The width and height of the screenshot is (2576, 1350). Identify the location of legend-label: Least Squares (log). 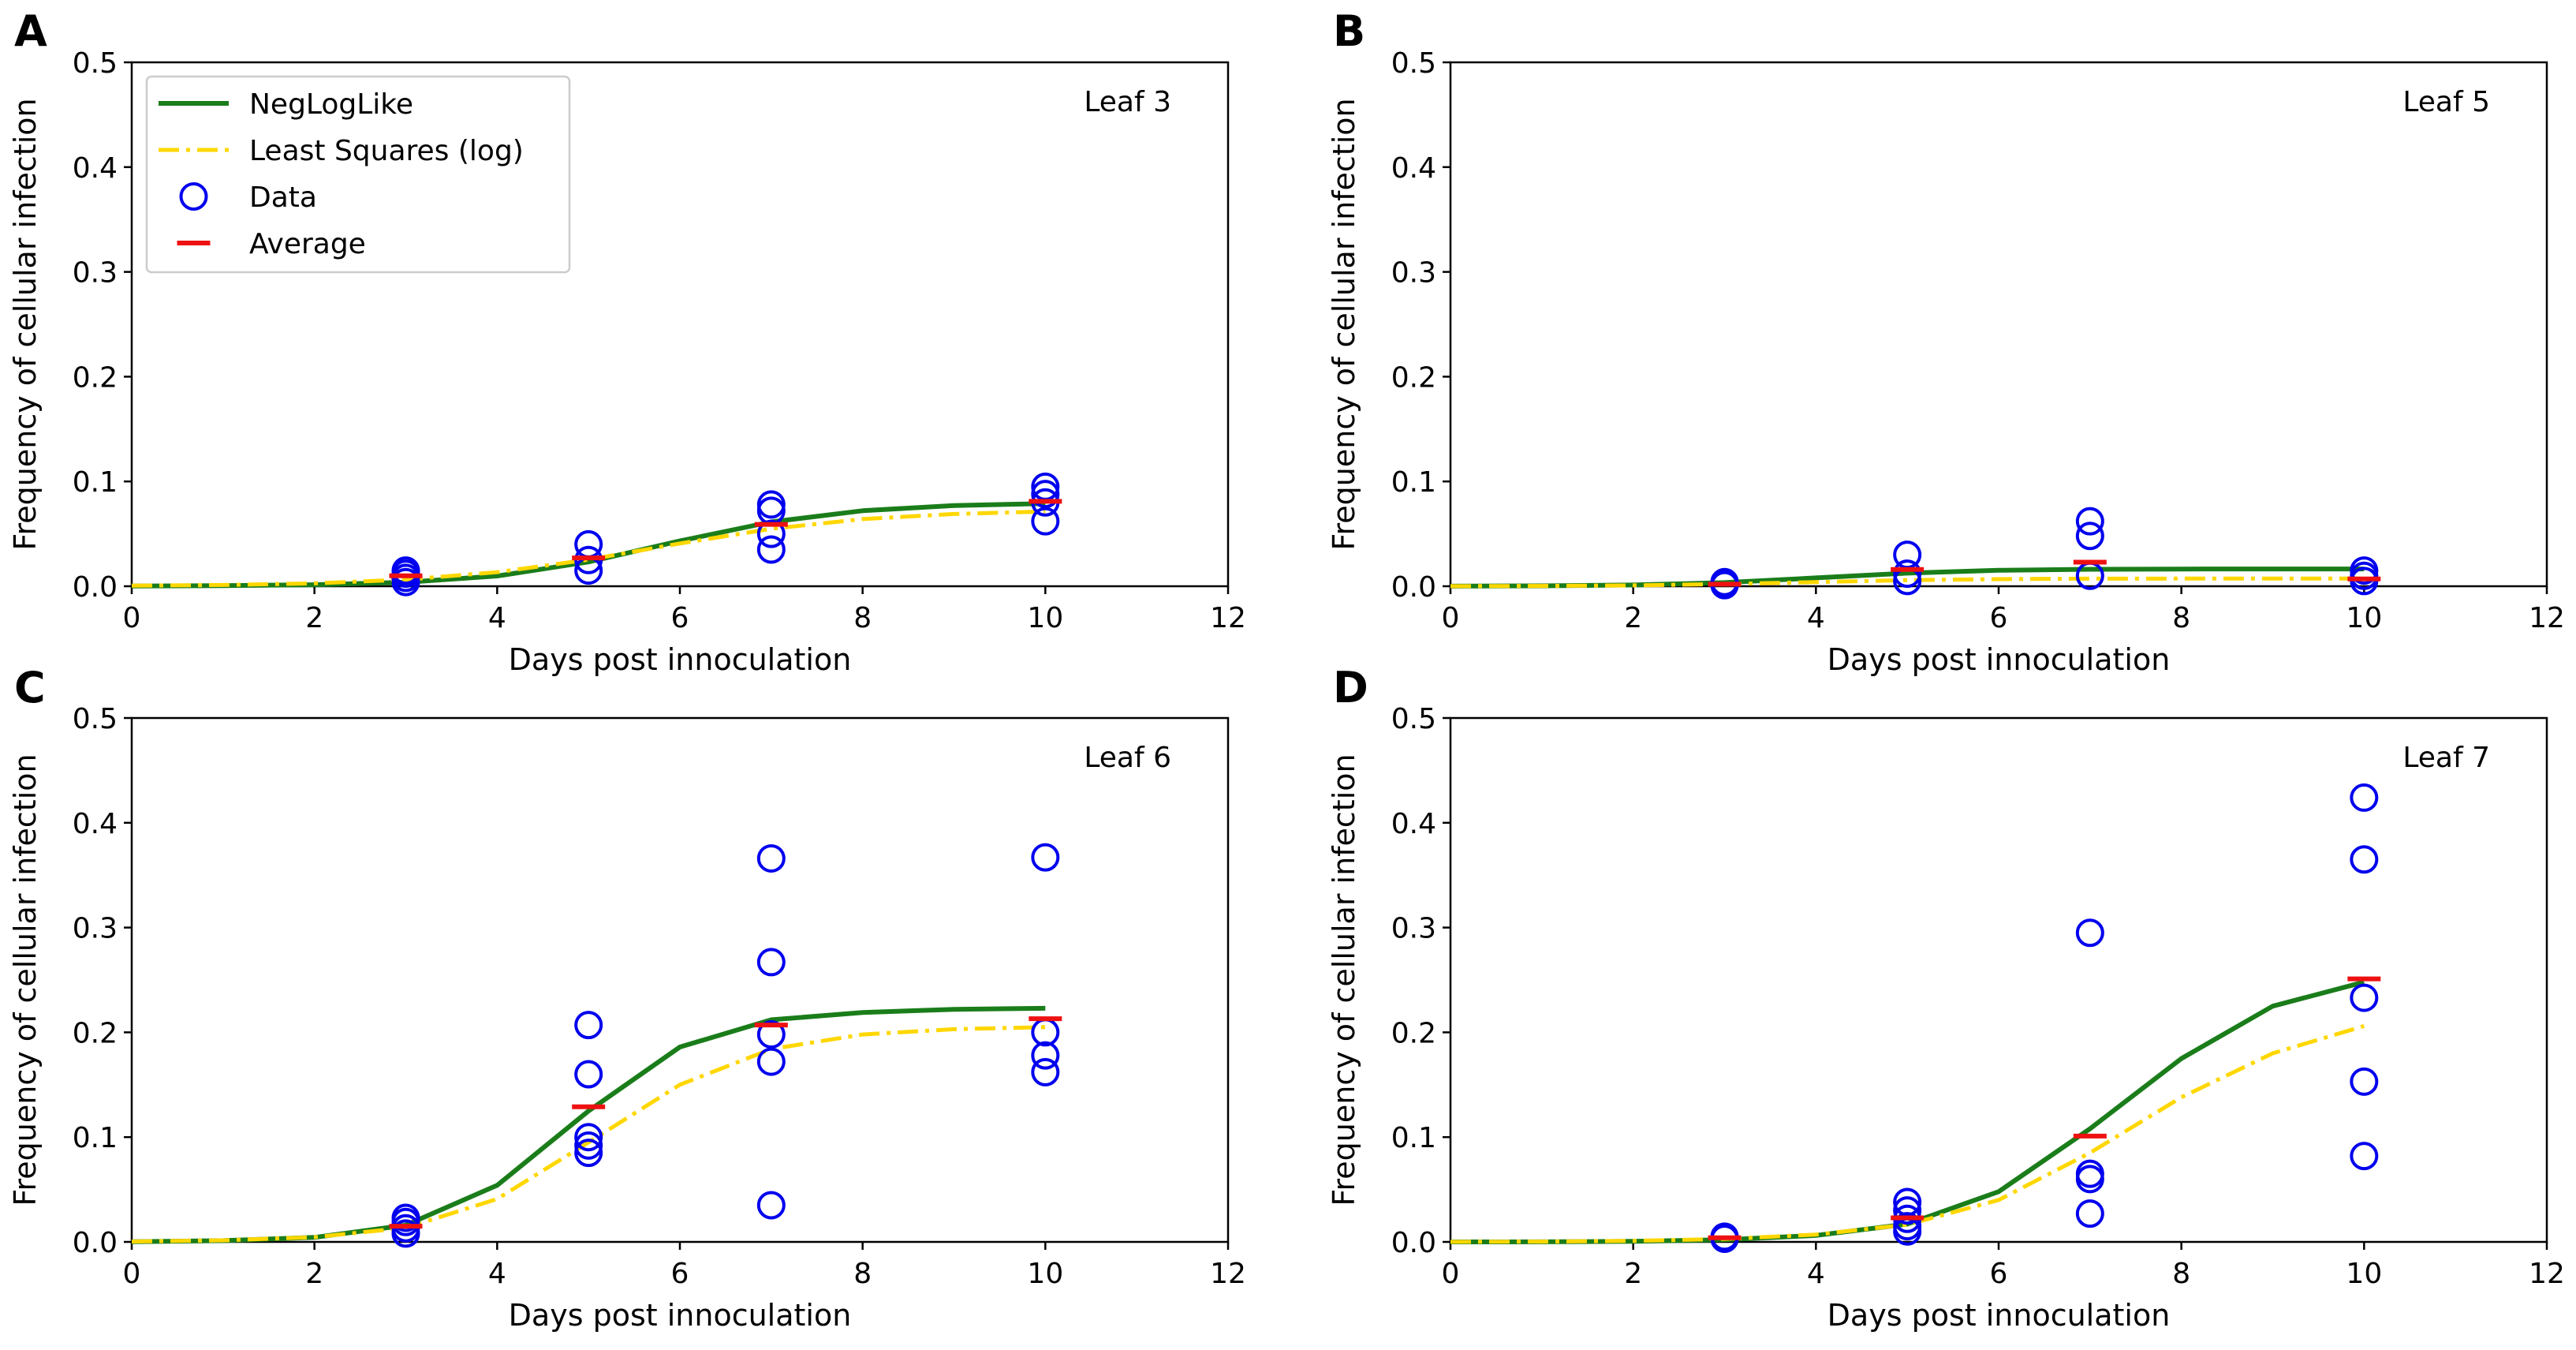
(386, 151).